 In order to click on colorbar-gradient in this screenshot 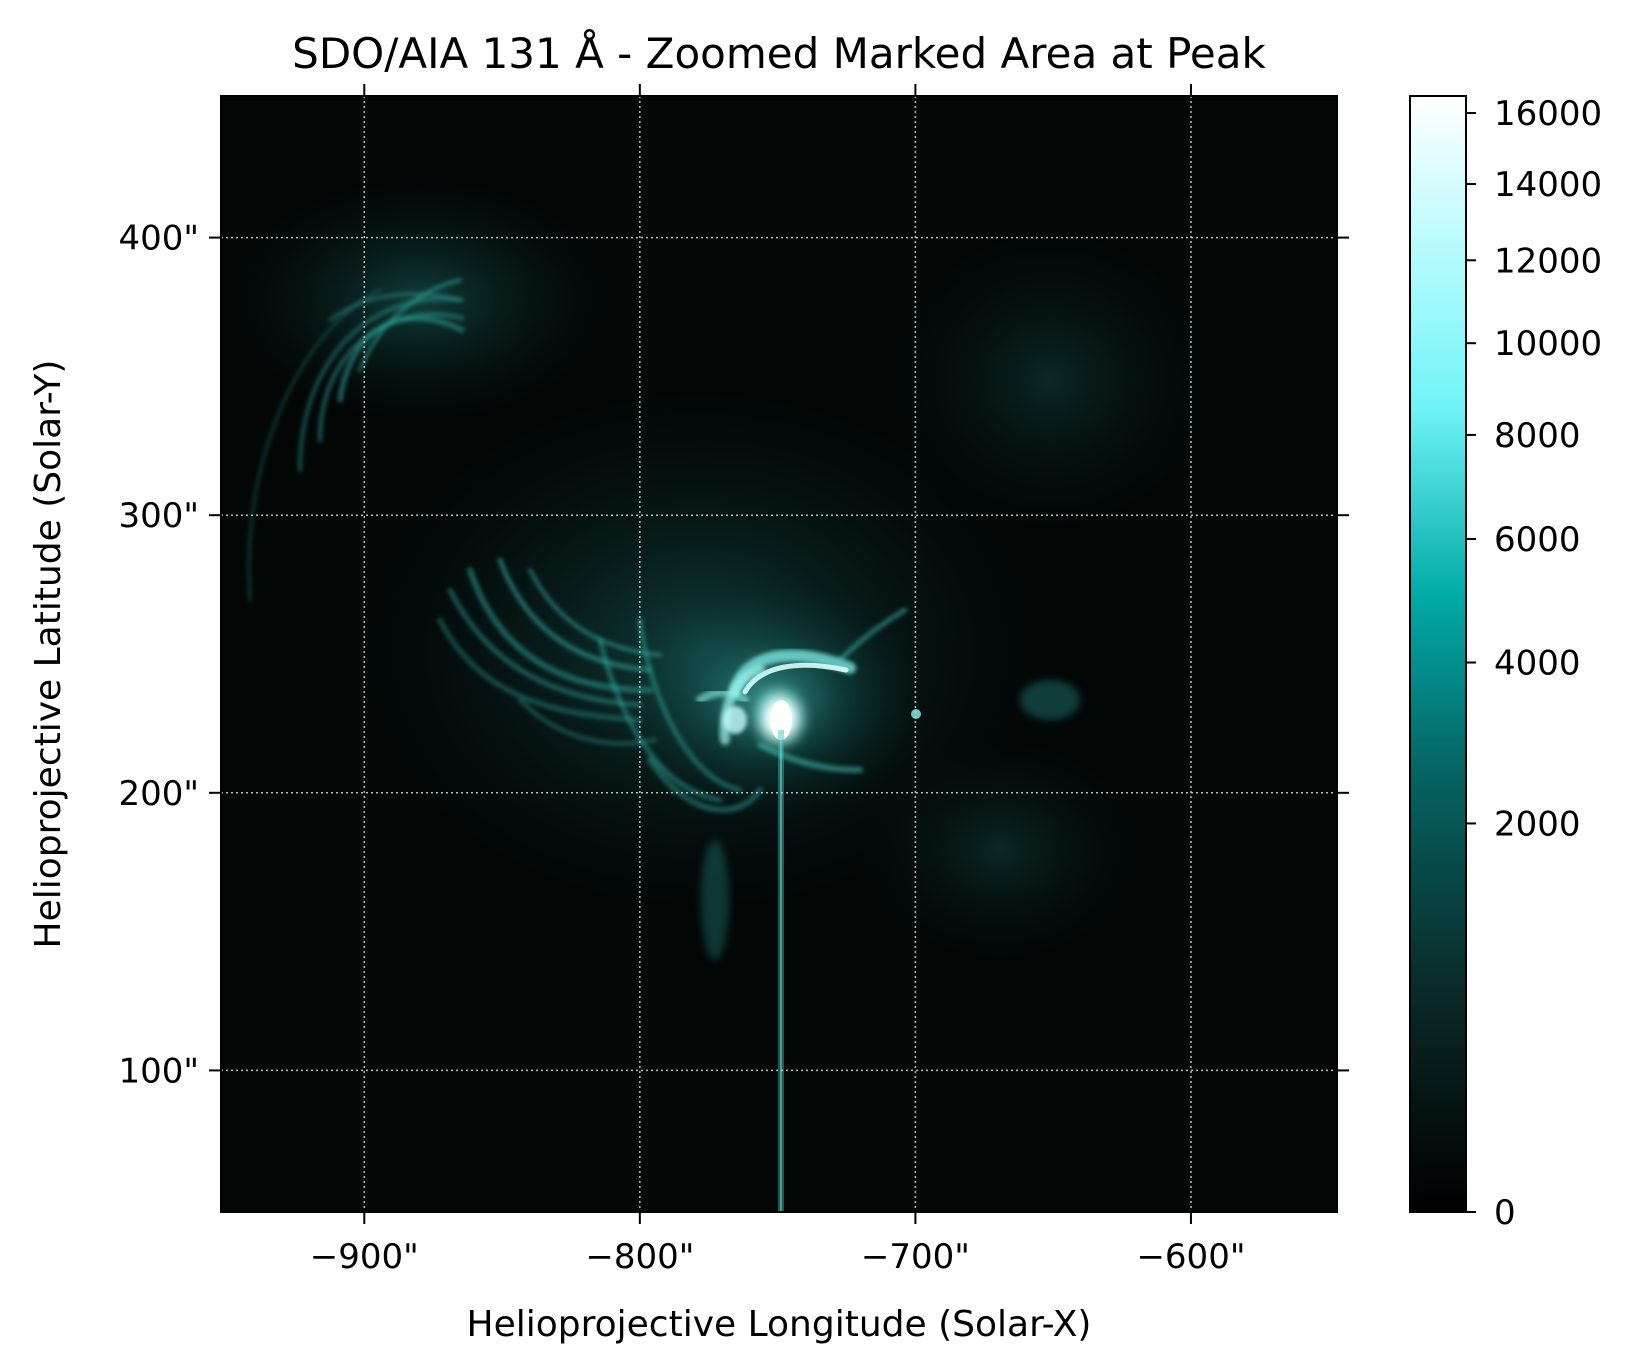, I will do `click(1438, 654)`.